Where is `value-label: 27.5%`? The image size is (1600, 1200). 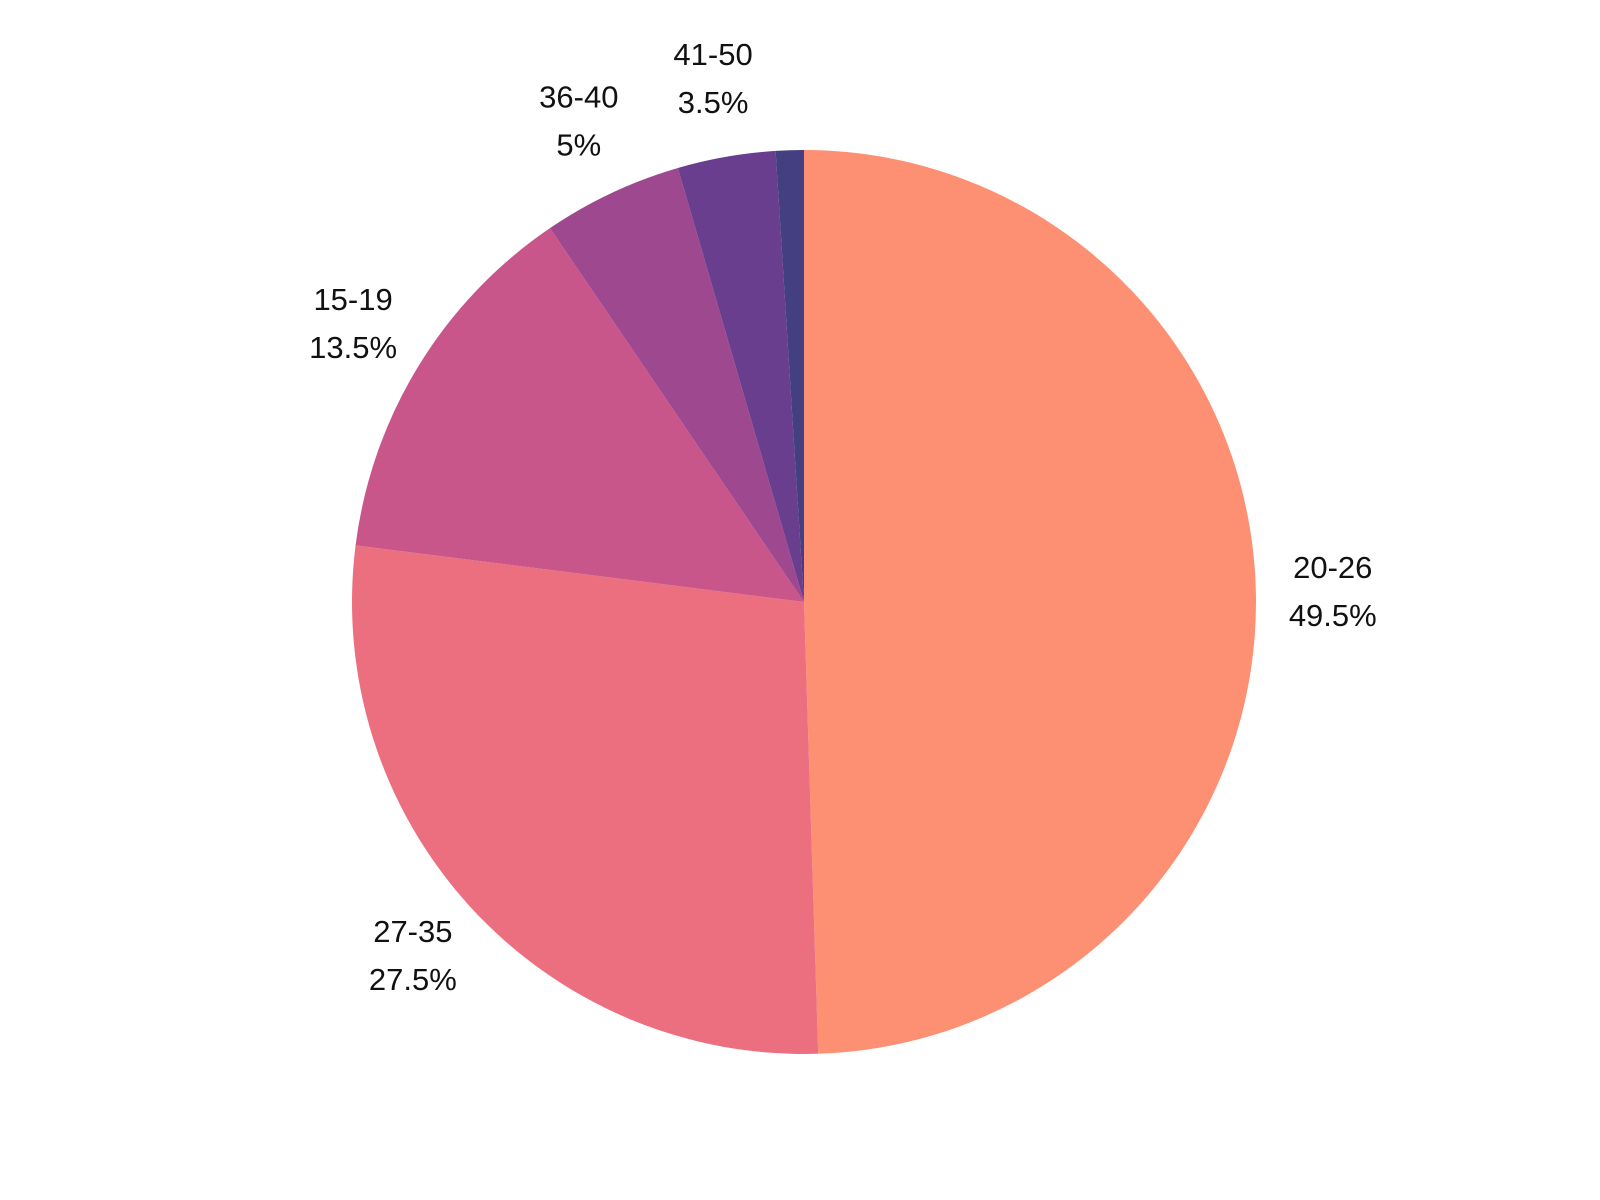
value-label: 27.5% is located at coordinates (413, 979).